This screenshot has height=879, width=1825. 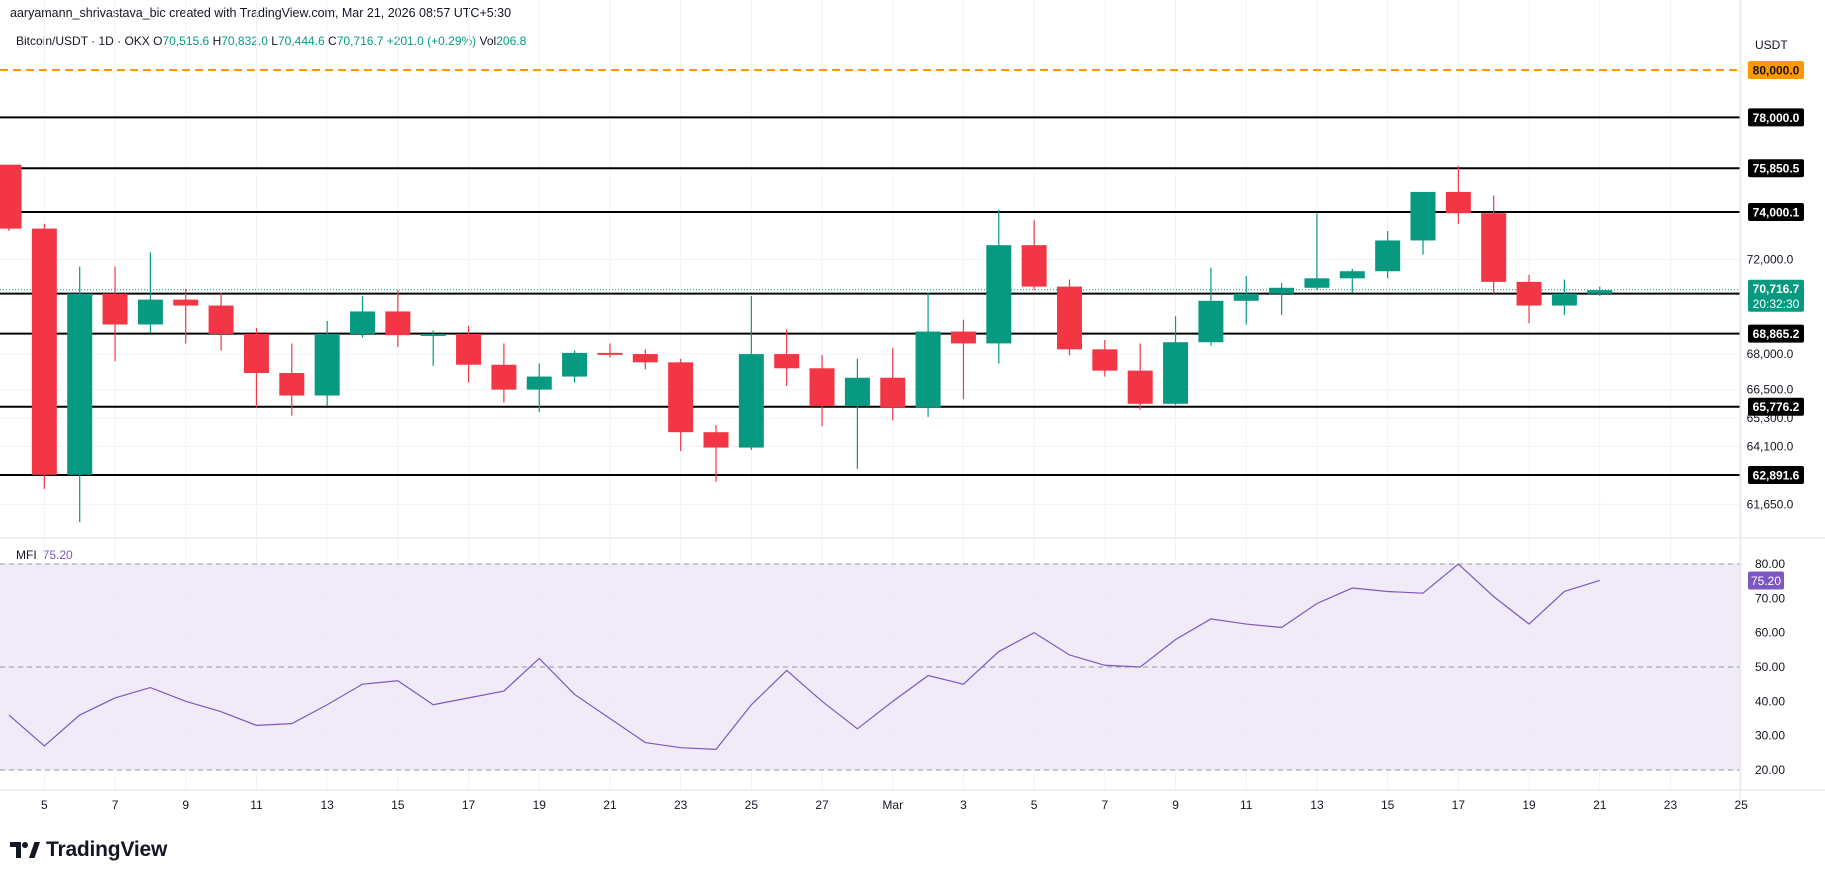 I want to click on time-tick-label: 27, so click(x=822, y=805).